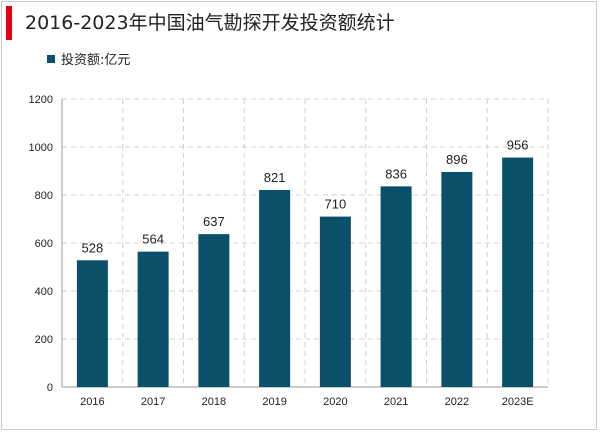 This screenshot has height=433, width=600. What do you see at coordinates (44, 196) in the screenshot?
I see `y-tick-label: 800` at bounding box center [44, 196].